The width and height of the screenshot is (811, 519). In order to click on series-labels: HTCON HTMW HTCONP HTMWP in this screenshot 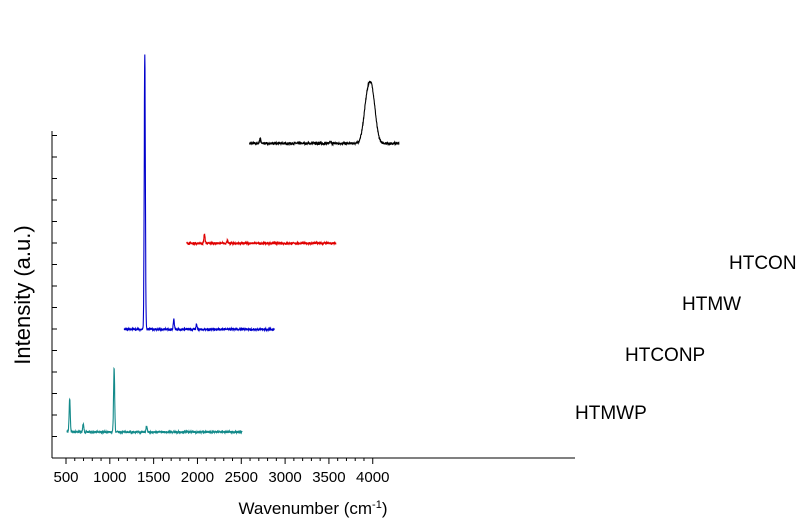, I will do `click(686, 338)`.